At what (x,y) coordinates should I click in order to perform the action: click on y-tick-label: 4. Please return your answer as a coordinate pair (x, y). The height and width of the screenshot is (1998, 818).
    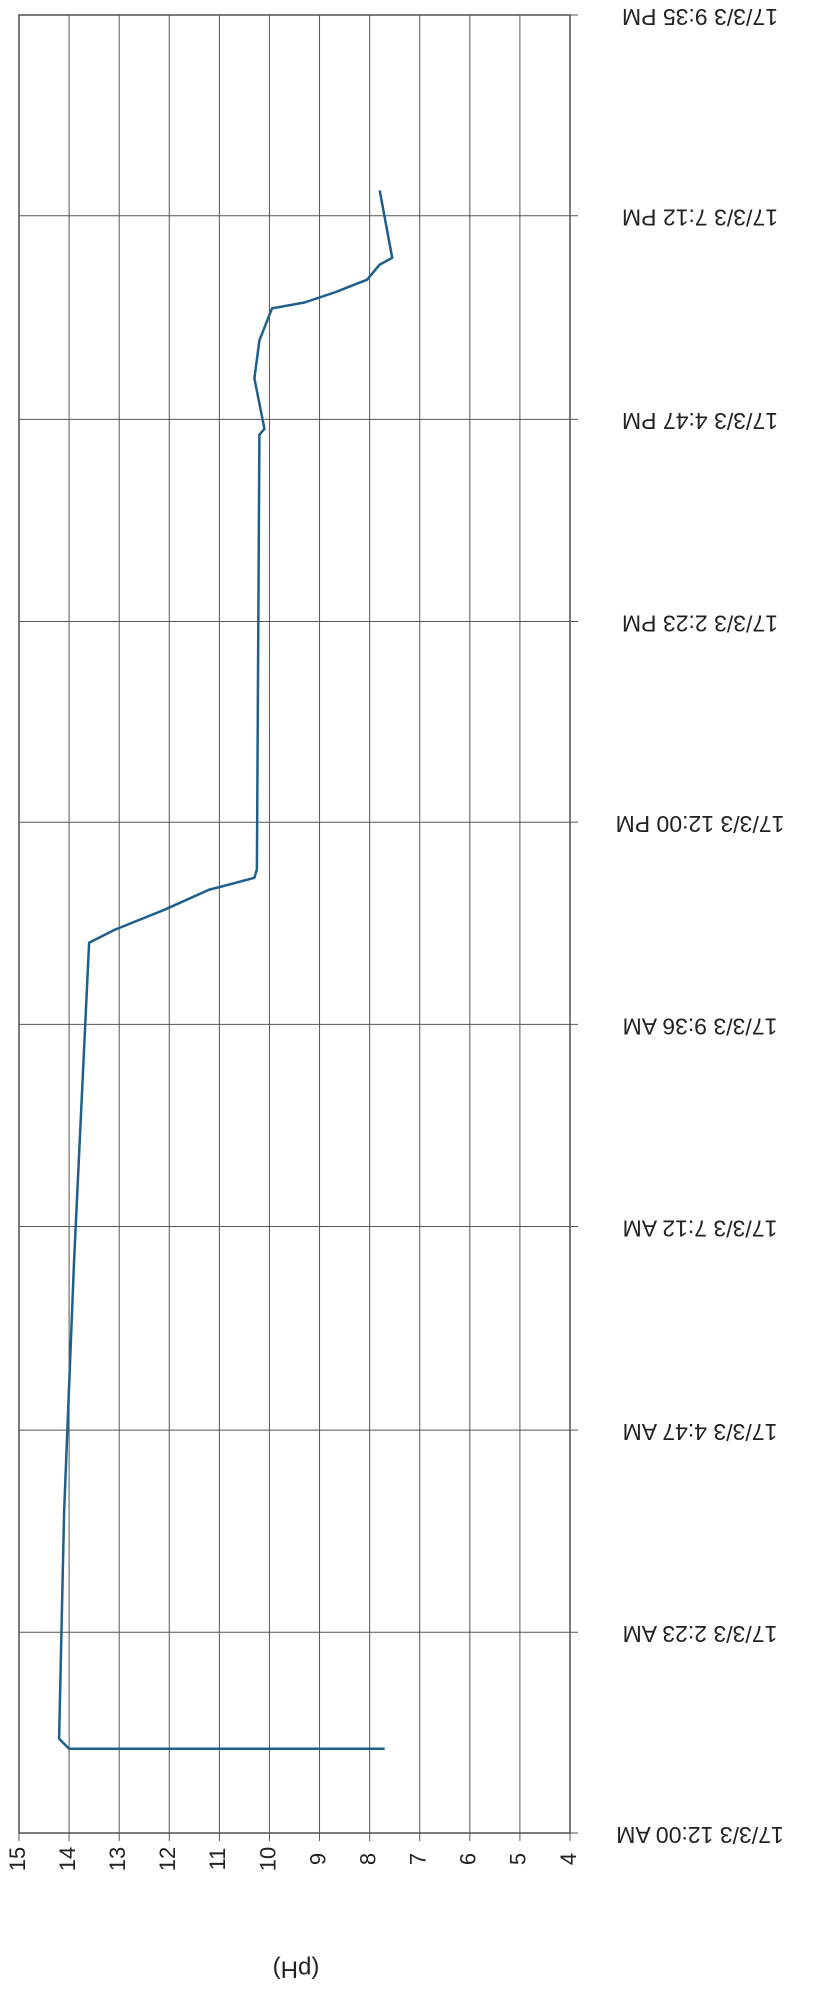
    Looking at the image, I should click on (568, 1859).